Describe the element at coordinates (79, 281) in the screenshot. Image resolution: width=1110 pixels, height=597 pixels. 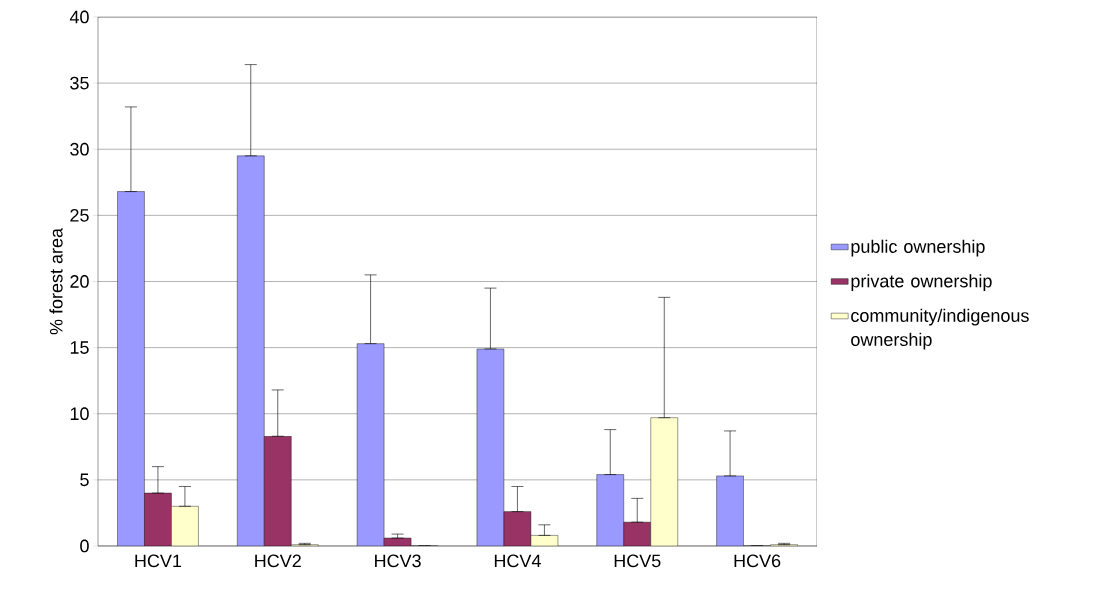
I see `y-tick-label: 20` at that location.